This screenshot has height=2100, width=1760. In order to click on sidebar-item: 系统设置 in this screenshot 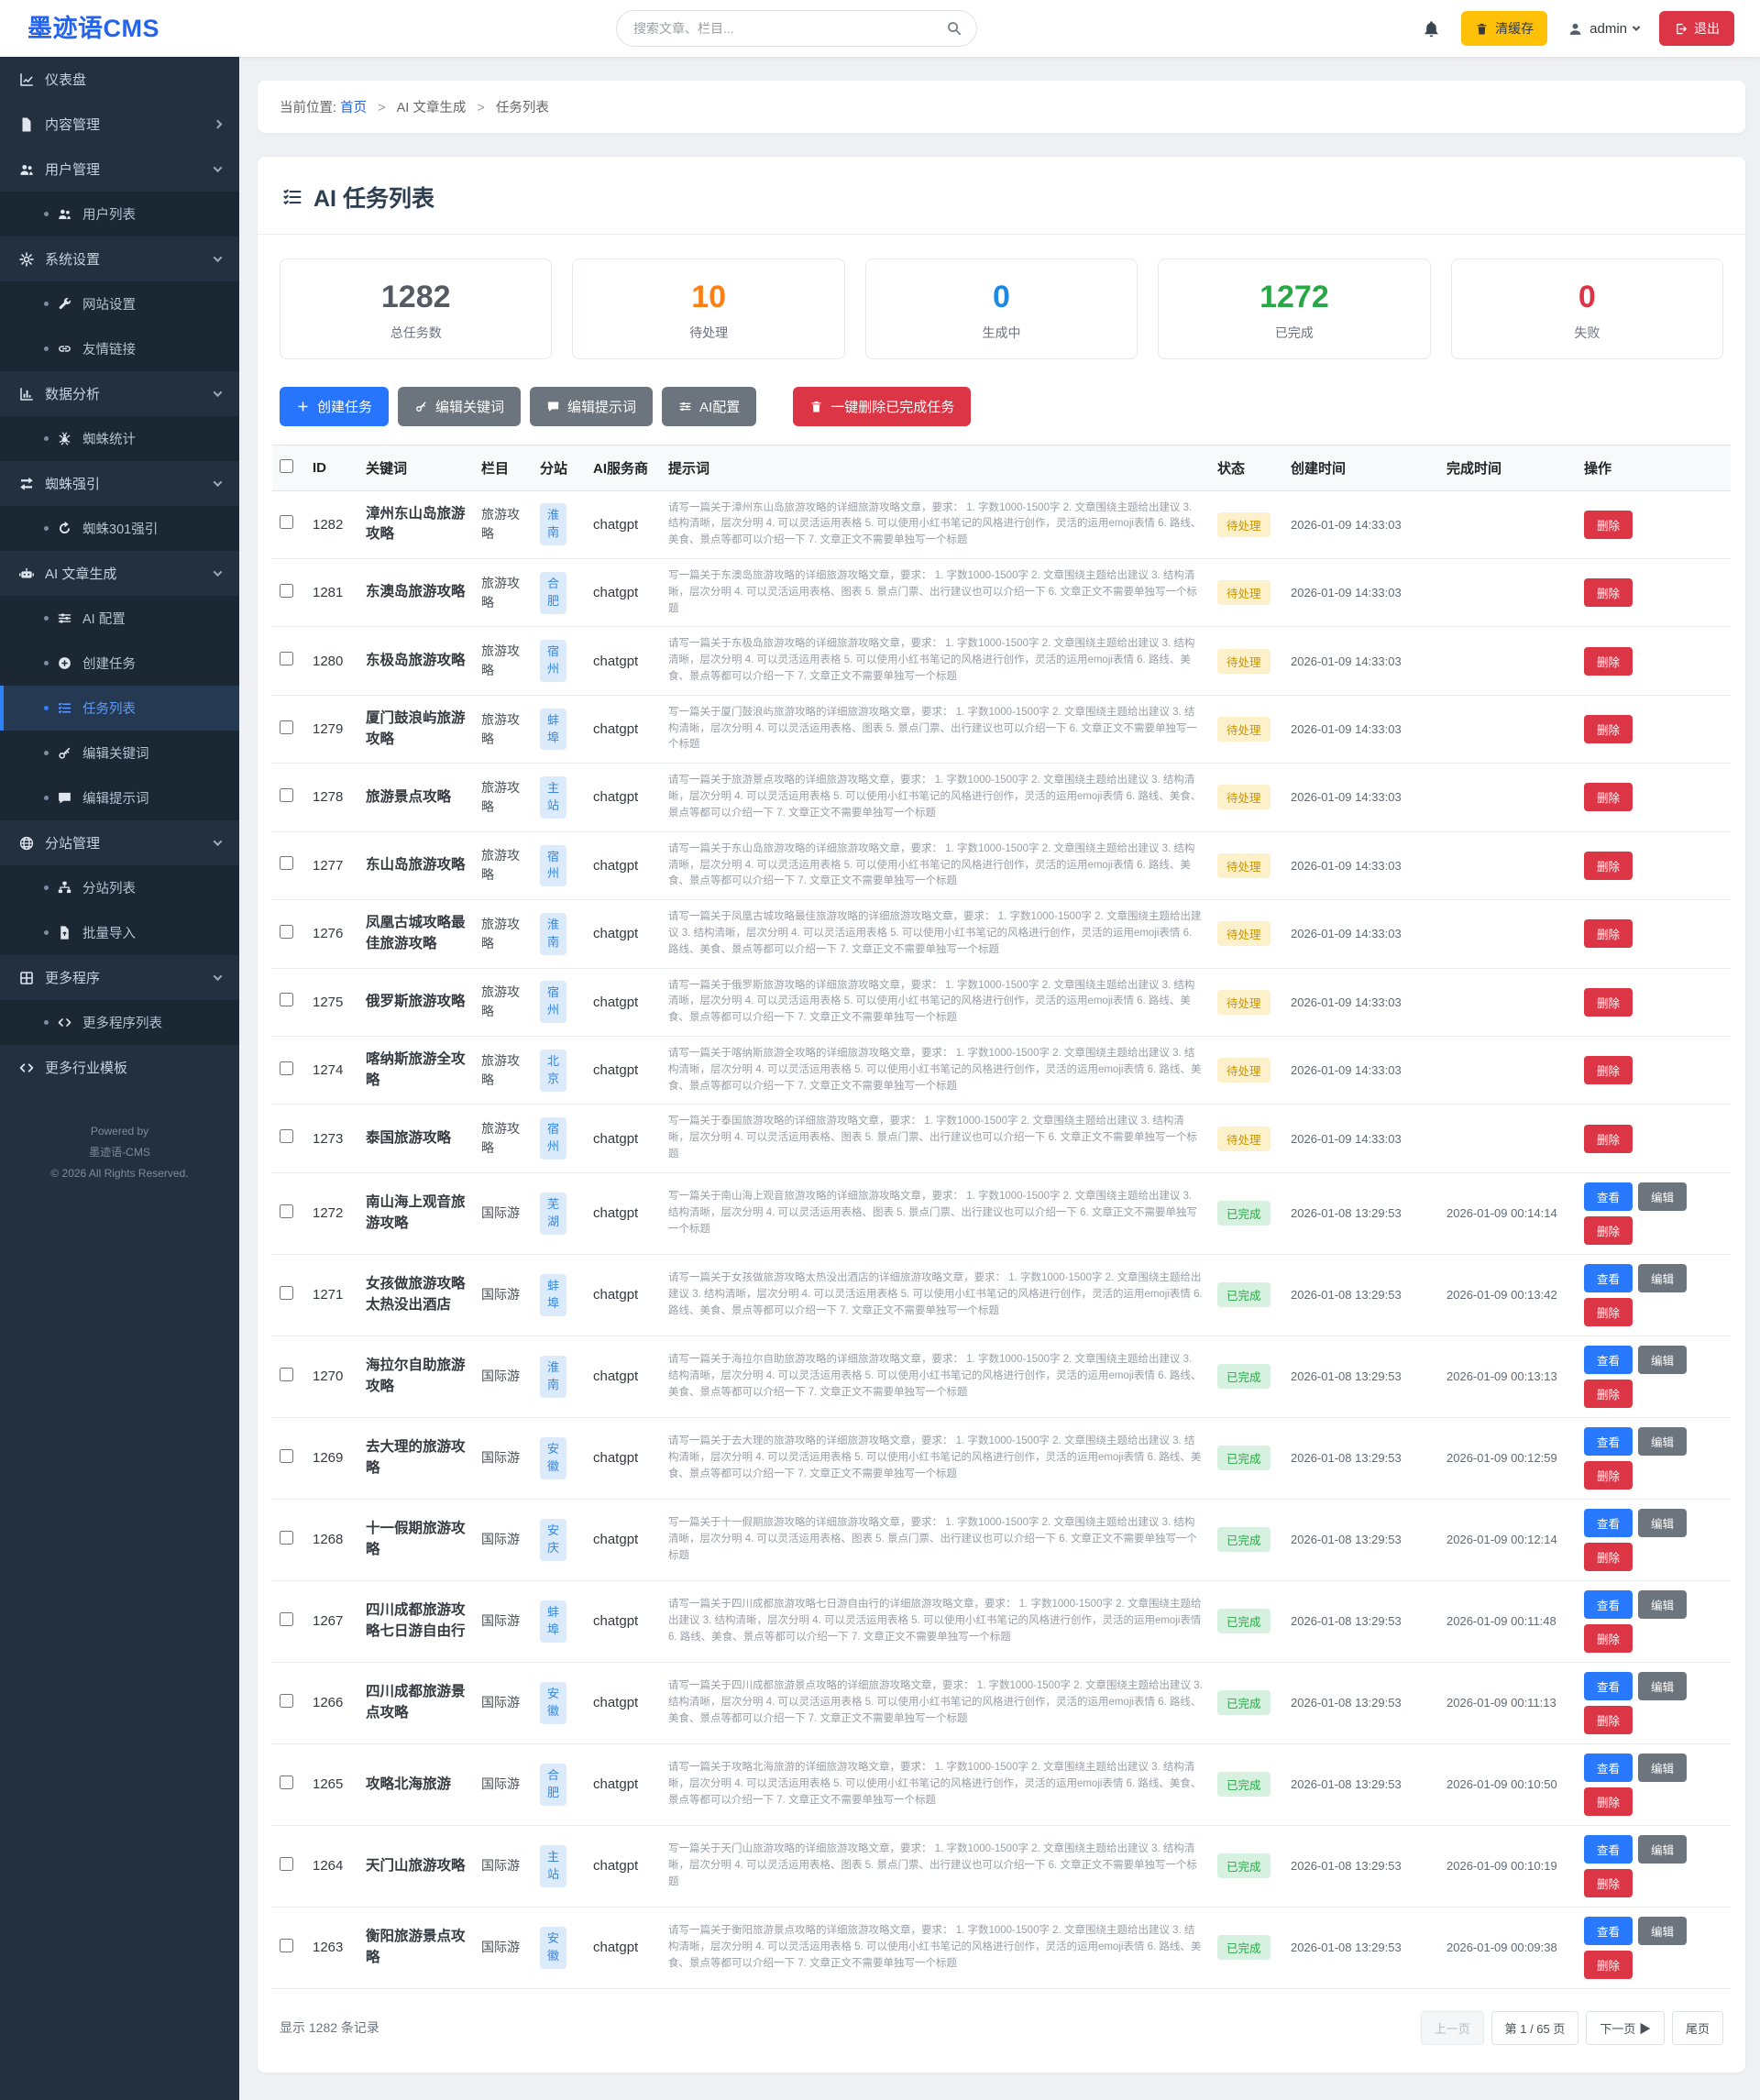, I will do `click(119, 258)`.